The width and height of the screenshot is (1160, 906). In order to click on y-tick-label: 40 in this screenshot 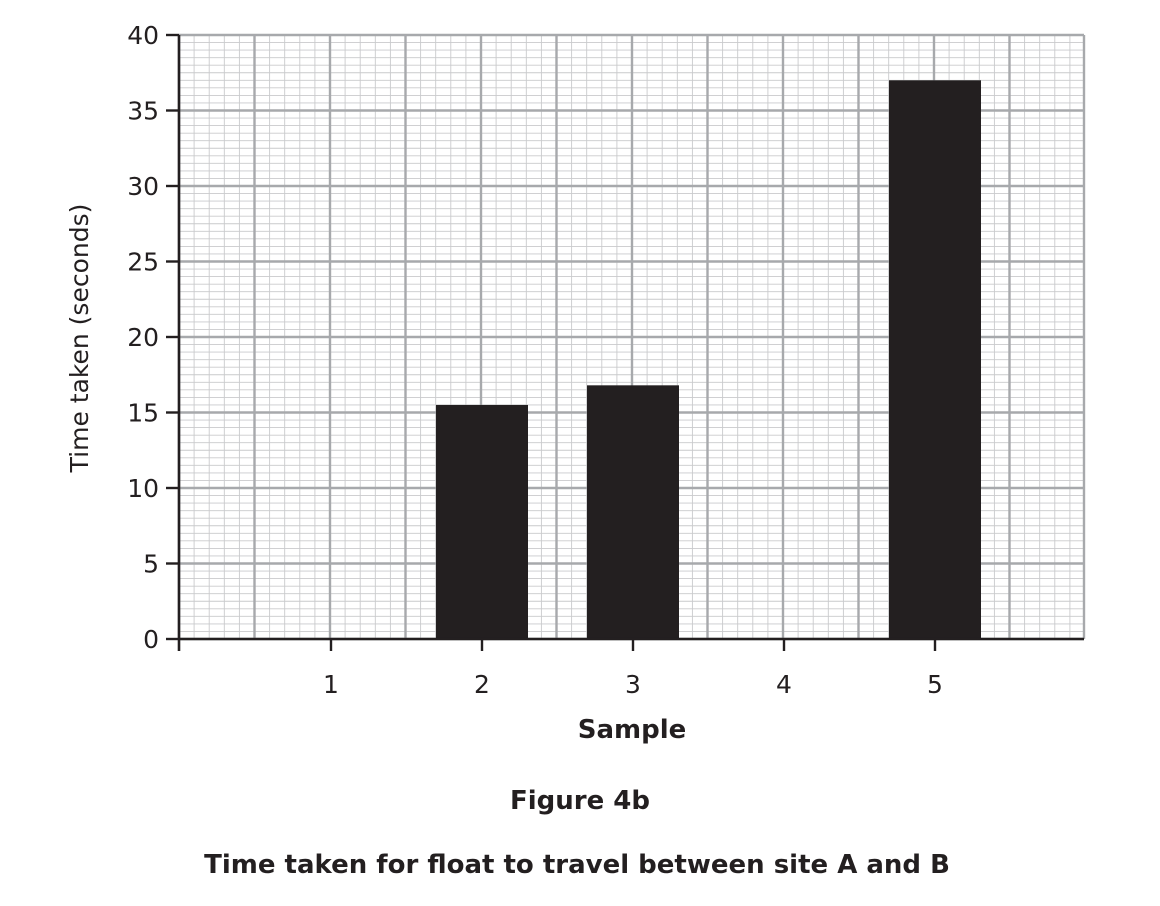, I will do `click(143, 35)`.